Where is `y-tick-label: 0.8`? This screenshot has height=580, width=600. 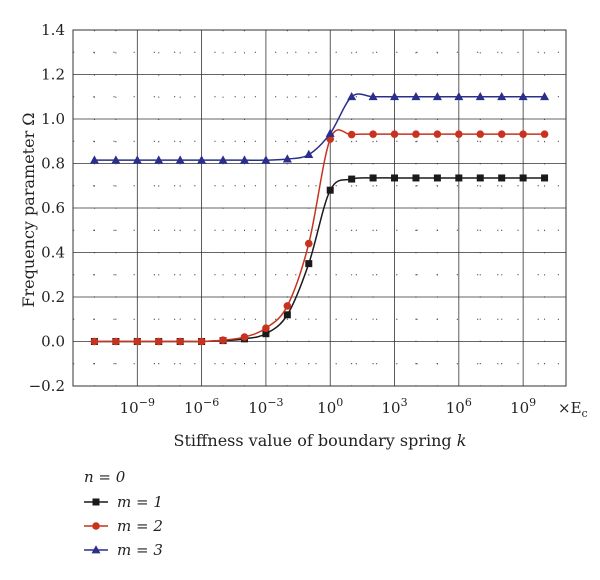 y-tick-label: 0.8 is located at coordinates (53, 164).